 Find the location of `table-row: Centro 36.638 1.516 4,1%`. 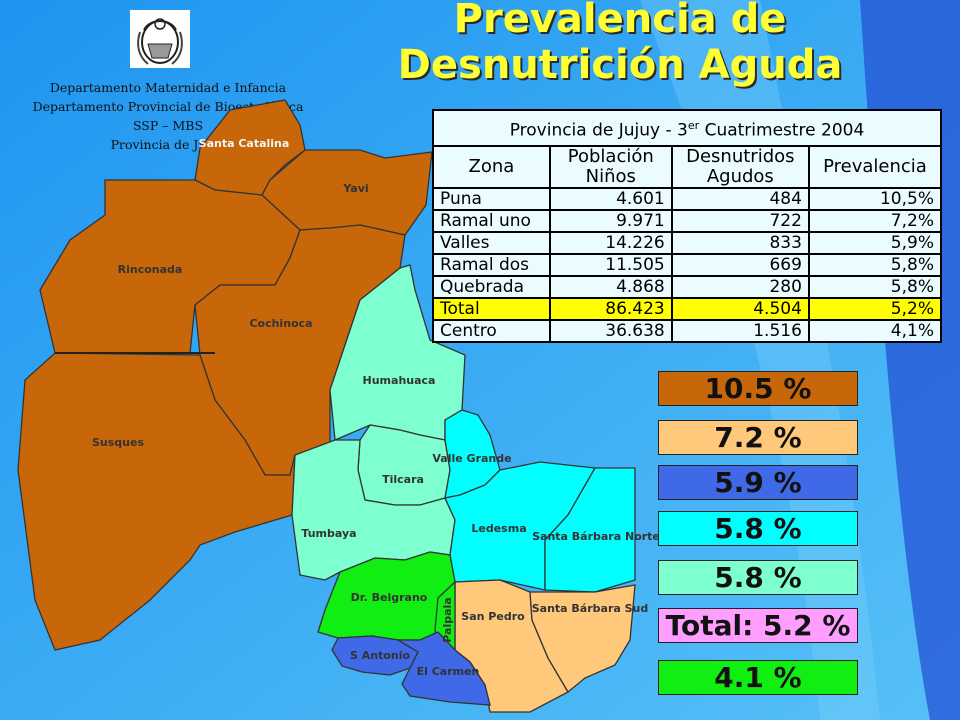

table-row: Centro 36.638 1.516 4,1% is located at coordinates (687, 331).